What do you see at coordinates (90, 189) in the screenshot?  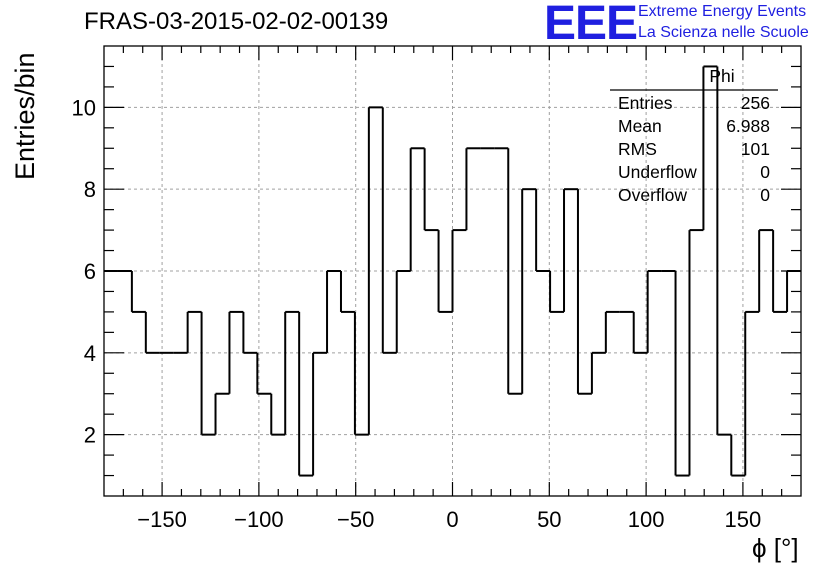 I see `y-tick-label: 8` at bounding box center [90, 189].